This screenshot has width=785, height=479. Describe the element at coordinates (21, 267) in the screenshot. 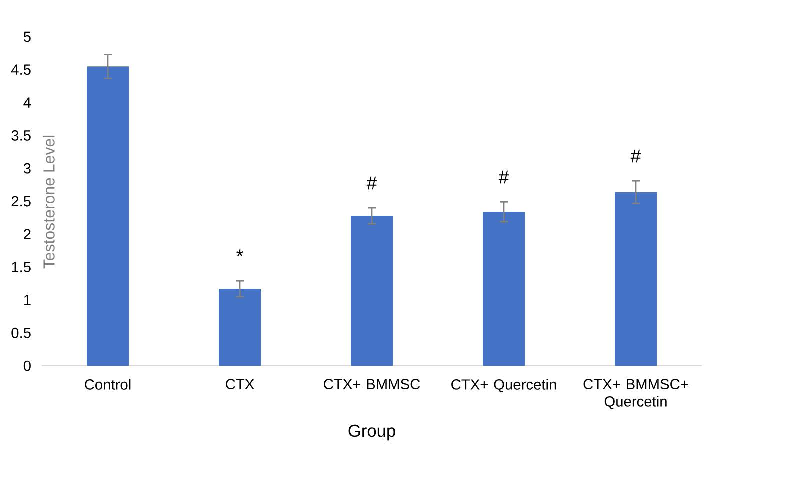

I see `y-tick-label: 1.5` at that location.